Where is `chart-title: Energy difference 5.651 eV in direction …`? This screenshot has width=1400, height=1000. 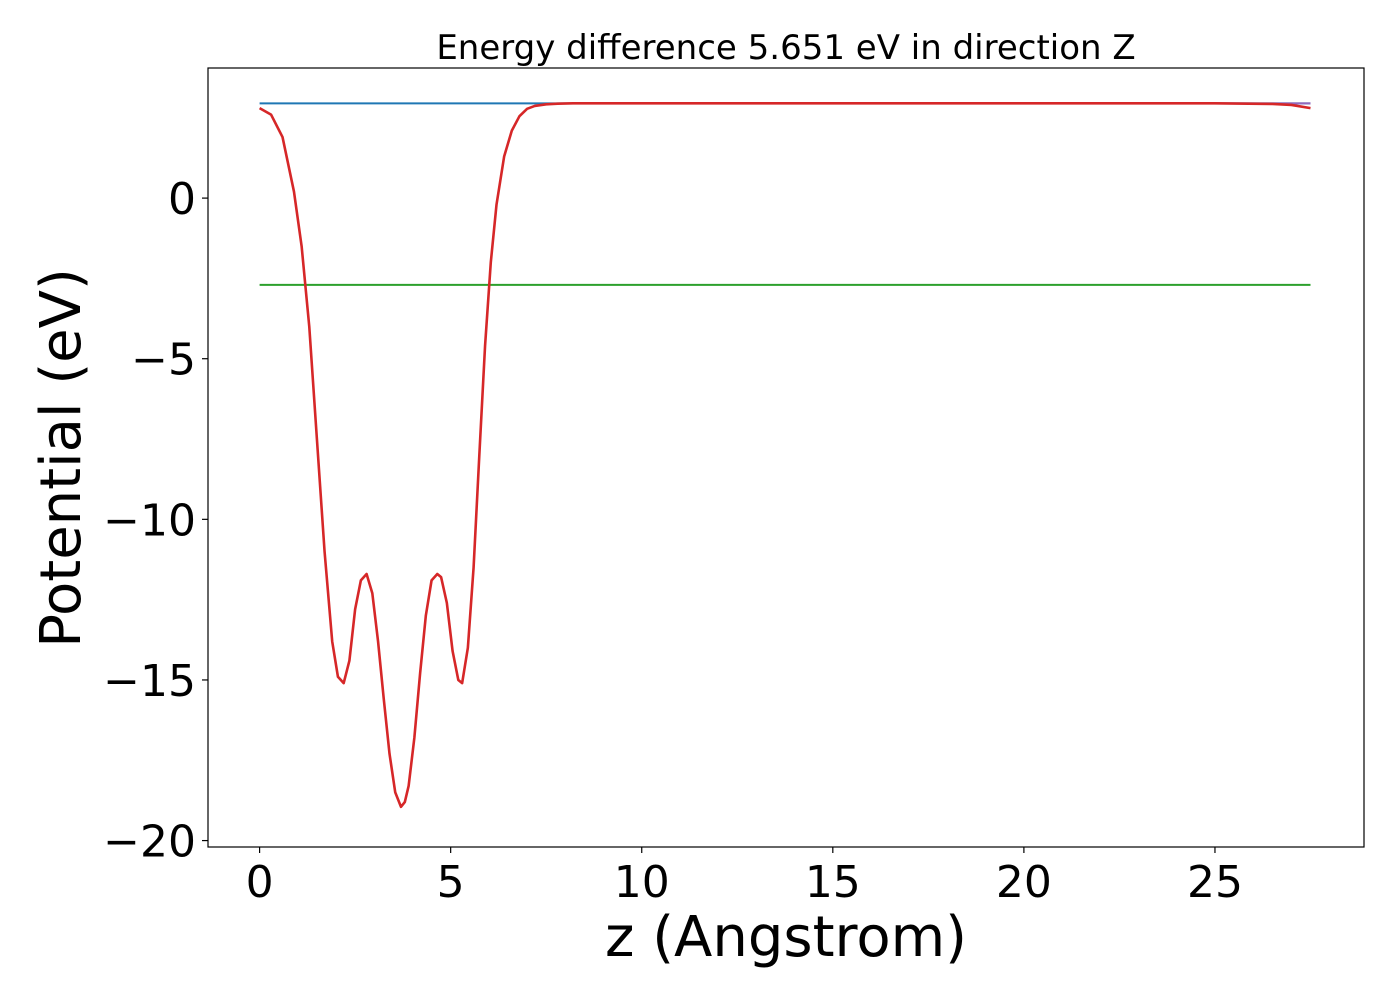 chart-title: Energy difference 5.651 eV in direction … is located at coordinates (785, 48).